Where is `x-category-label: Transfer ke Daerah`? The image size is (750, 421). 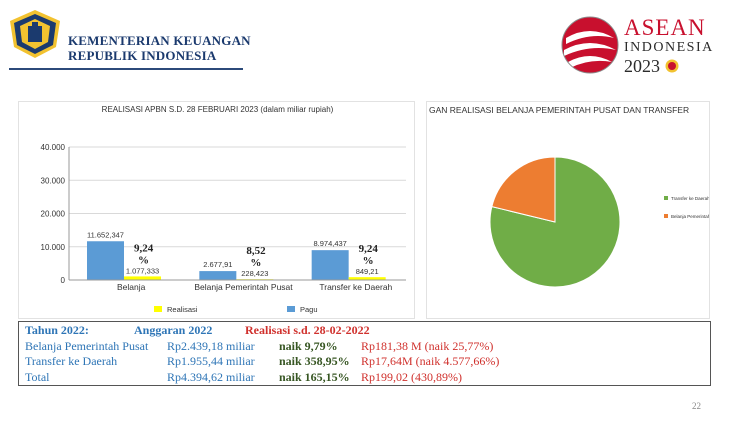 x-category-label: Transfer ke Daerah is located at coordinates (355, 287).